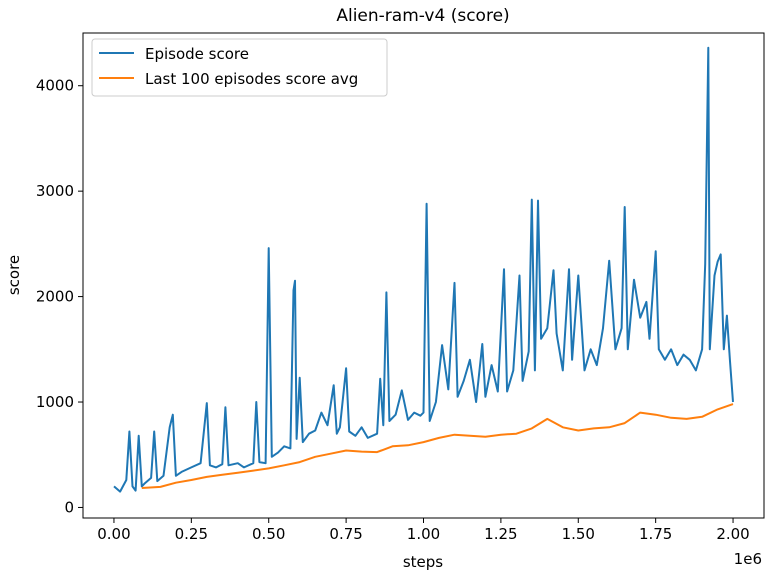 The image size is (768, 576). Describe the element at coordinates (500, 534) in the screenshot. I see `x-tick-label: 1.25` at that location.